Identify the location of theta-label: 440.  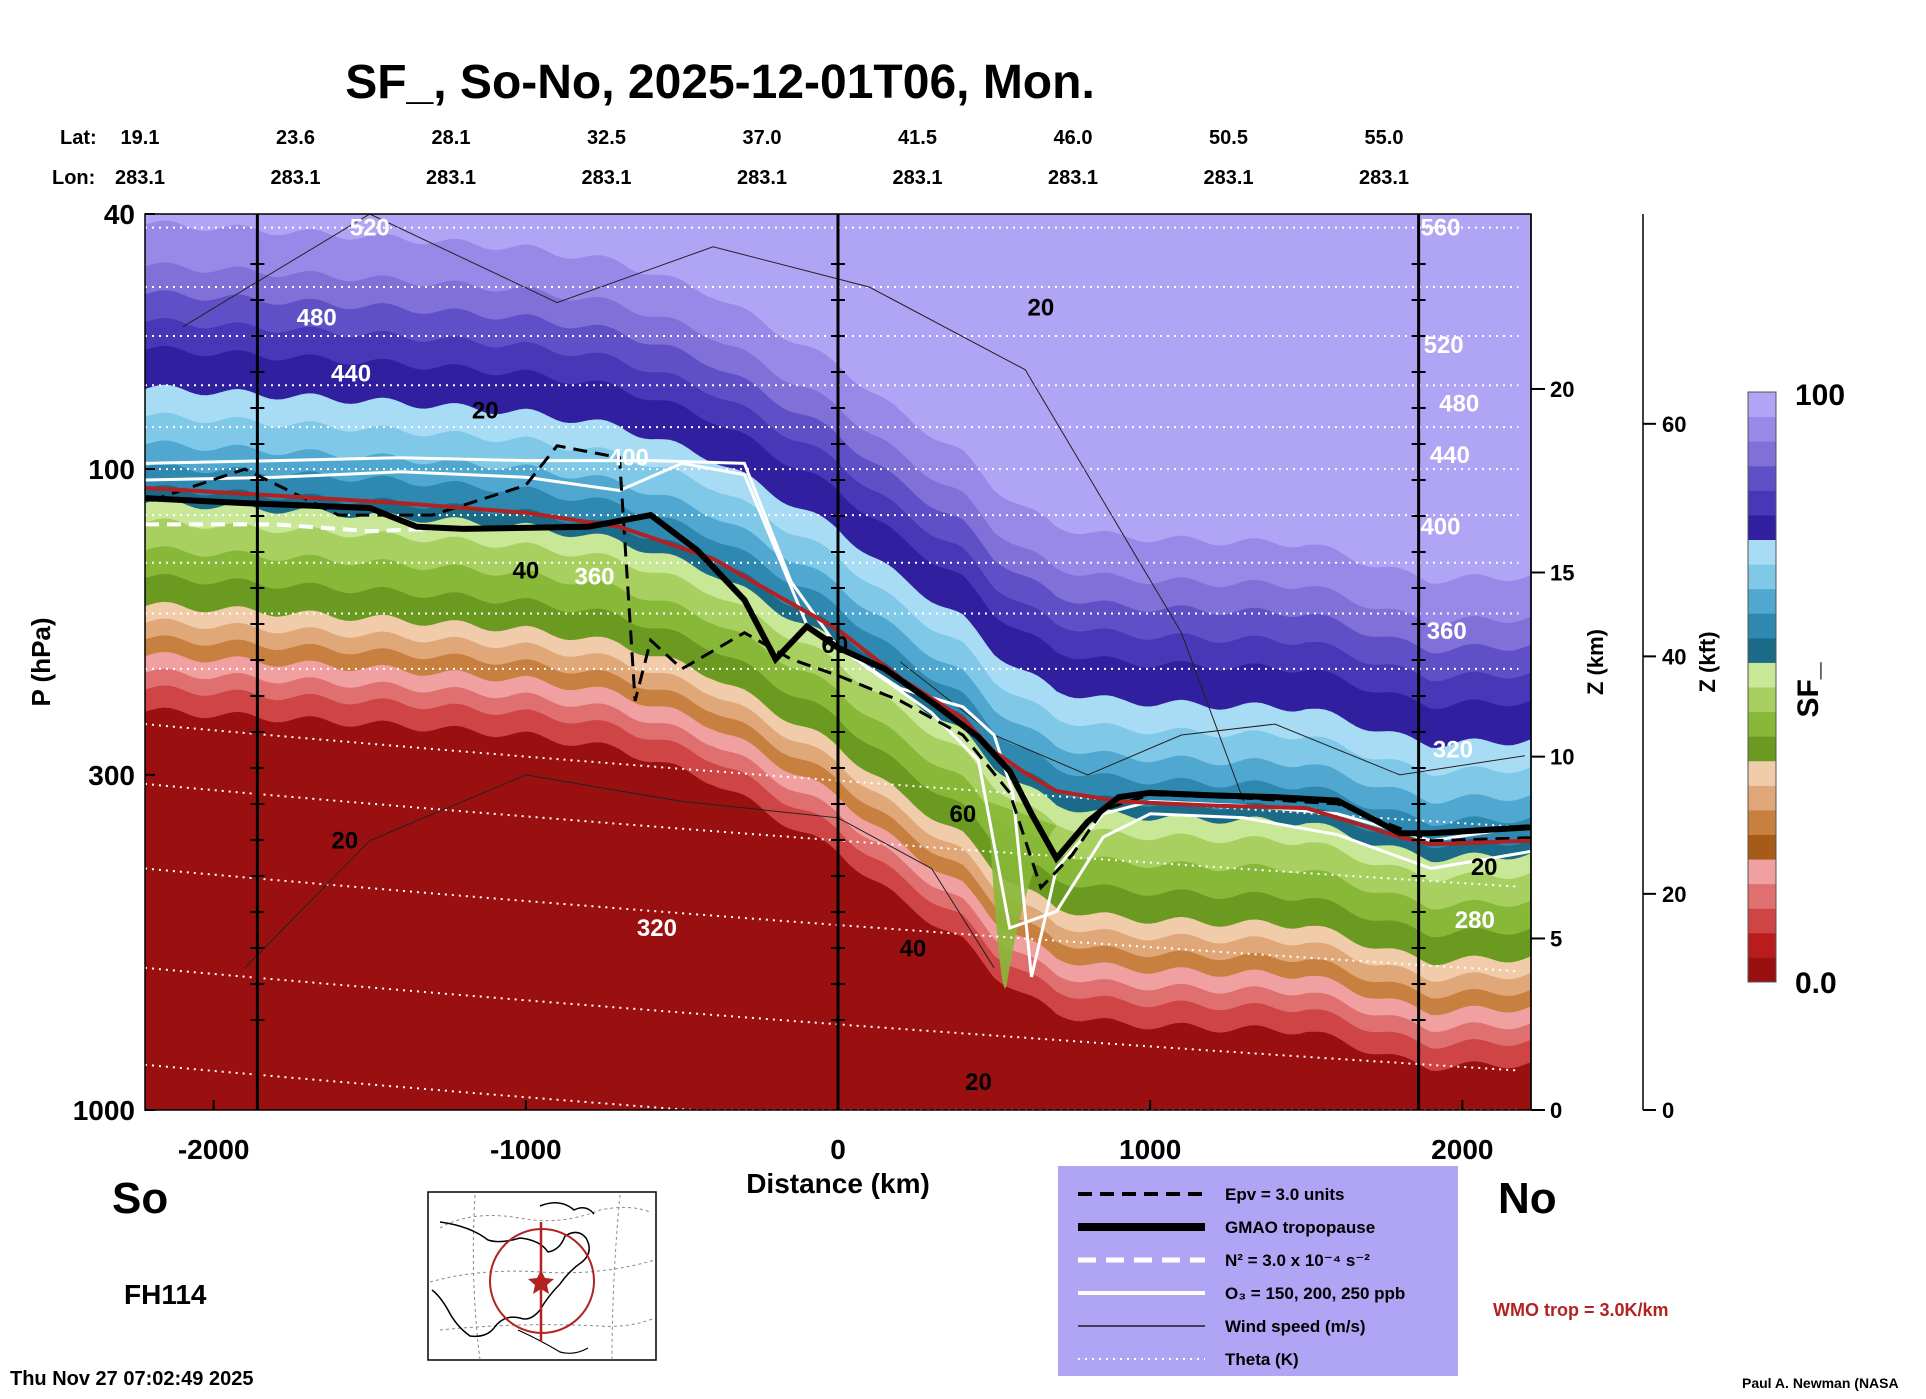
(351, 374).